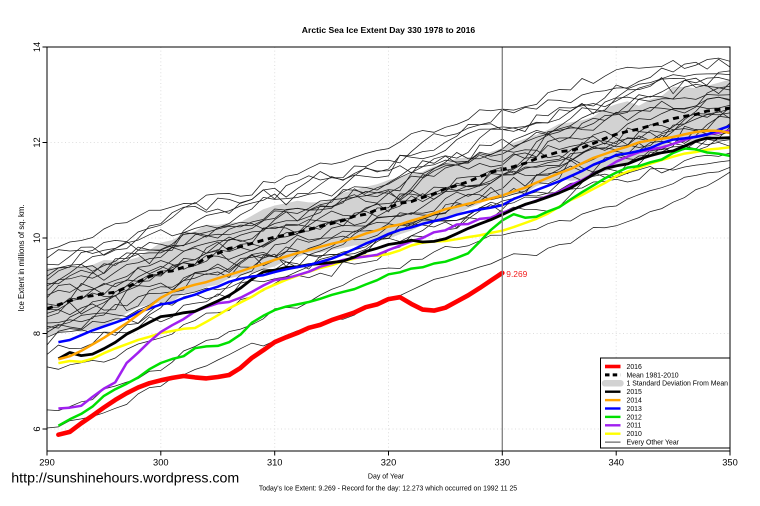 The width and height of the screenshot is (760, 506). Describe the element at coordinates (634, 367) in the screenshot. I see `svg-text: 2016` at that location.